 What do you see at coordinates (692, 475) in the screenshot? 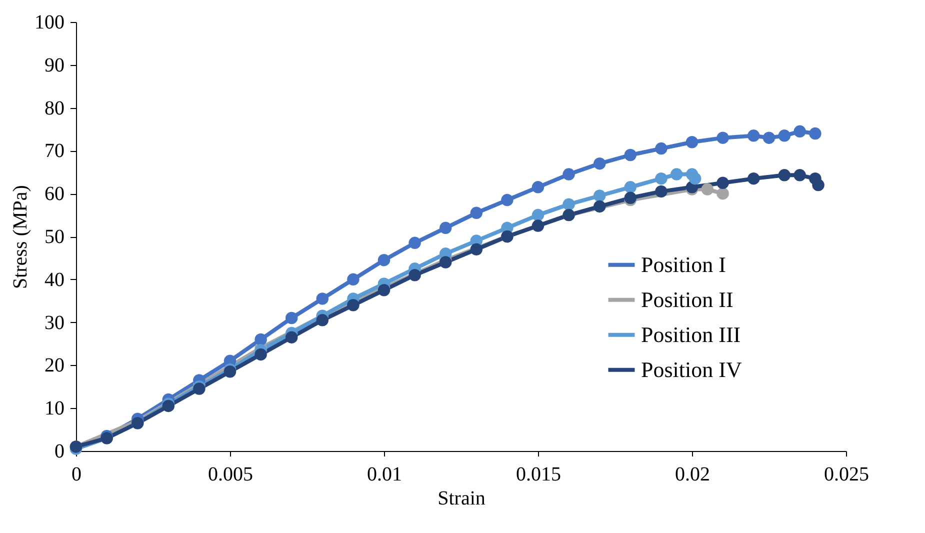
I see `x-tick-label: 0.02` at bounding box center [692, 475].